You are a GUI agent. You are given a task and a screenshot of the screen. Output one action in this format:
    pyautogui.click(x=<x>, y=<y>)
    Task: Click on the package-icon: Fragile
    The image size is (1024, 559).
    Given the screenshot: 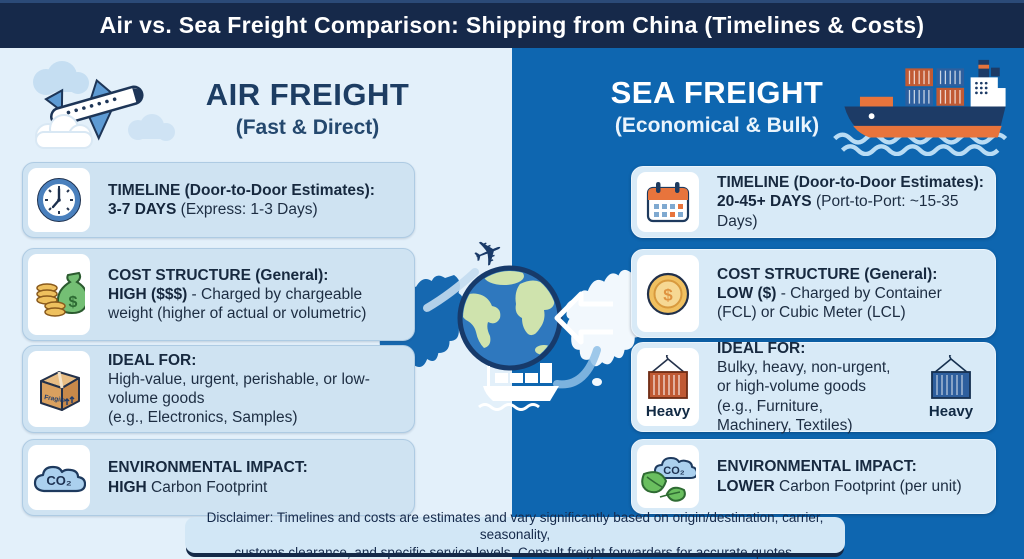 What is the action you would take?
    pyautogui.click(x=59, y=389)
    